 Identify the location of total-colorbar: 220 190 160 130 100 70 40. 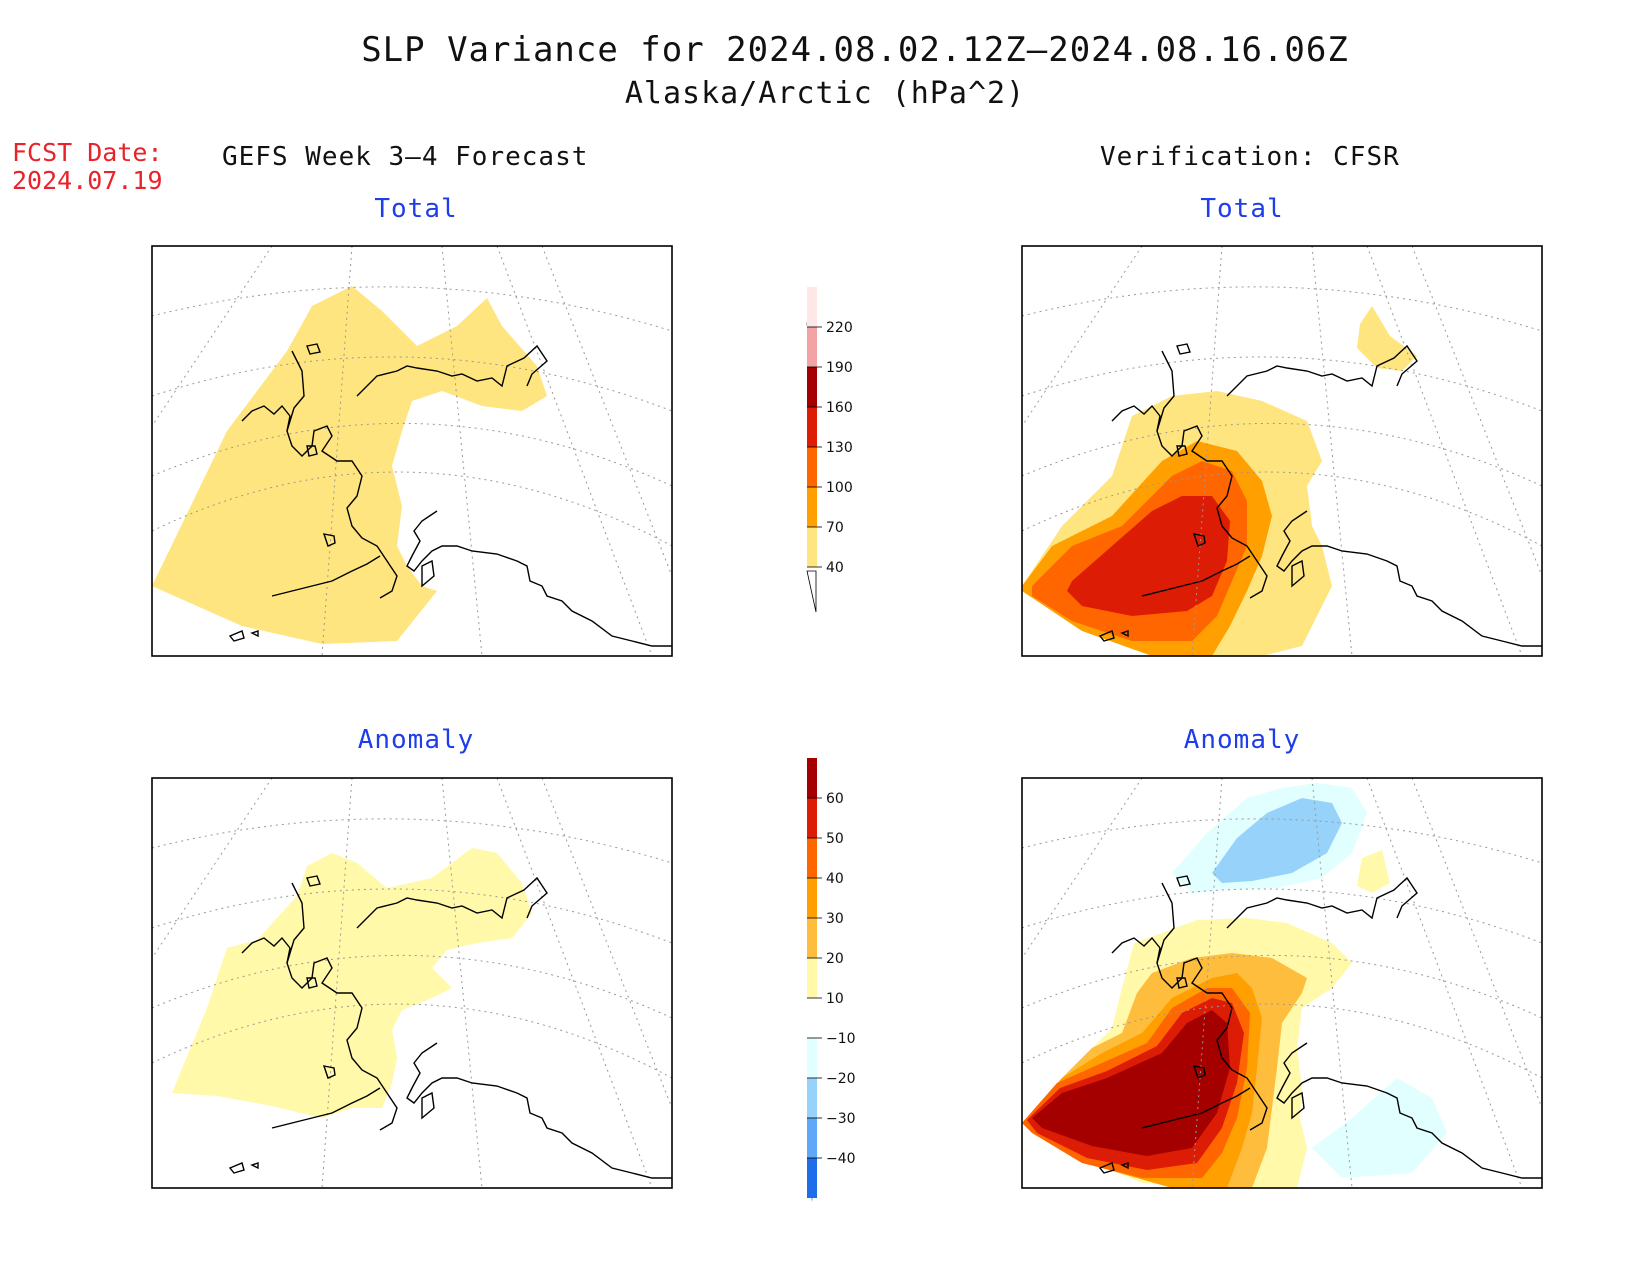
(829, 450).